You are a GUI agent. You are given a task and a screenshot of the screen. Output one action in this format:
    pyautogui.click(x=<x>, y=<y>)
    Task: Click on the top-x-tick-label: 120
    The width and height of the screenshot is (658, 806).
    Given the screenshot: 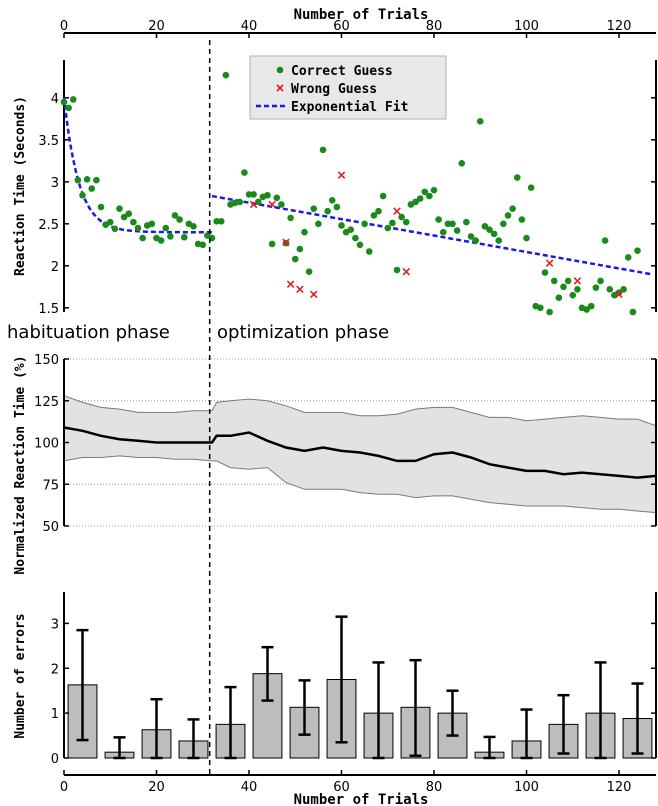 What is the action you would take?
    pyautogui.click(x=619, y=26)
    